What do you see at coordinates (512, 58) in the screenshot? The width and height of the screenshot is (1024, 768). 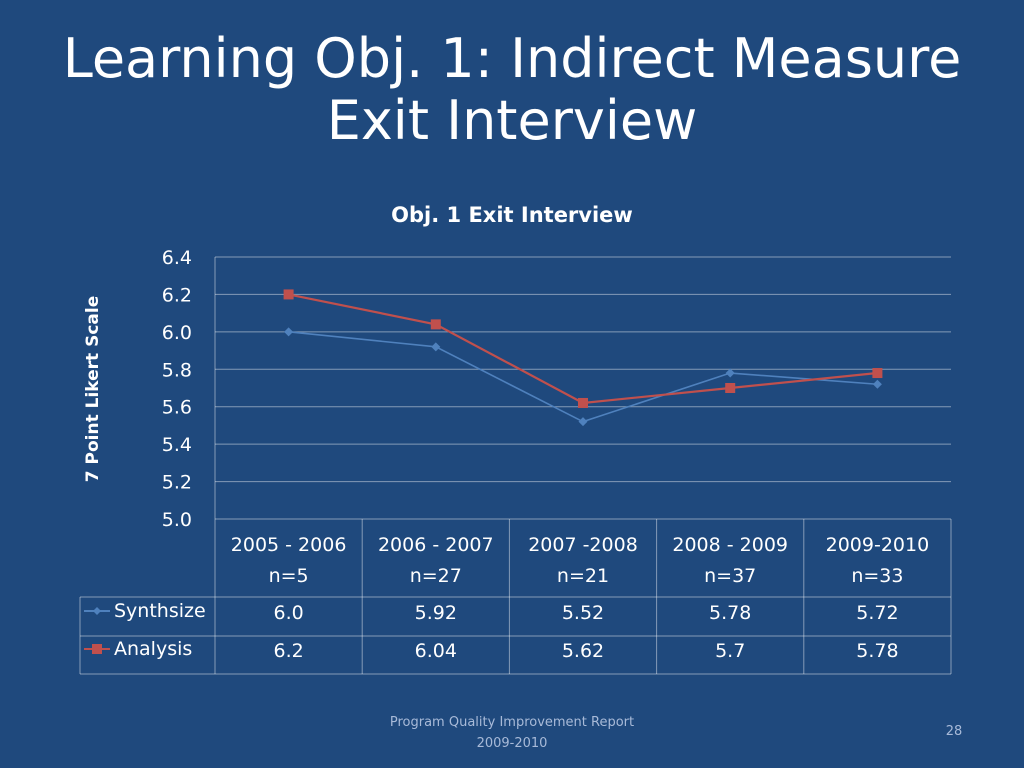 I see `slide-title-line-1: Learning Obj. 1: Indirect Measure` at bounding box center [512, 58].